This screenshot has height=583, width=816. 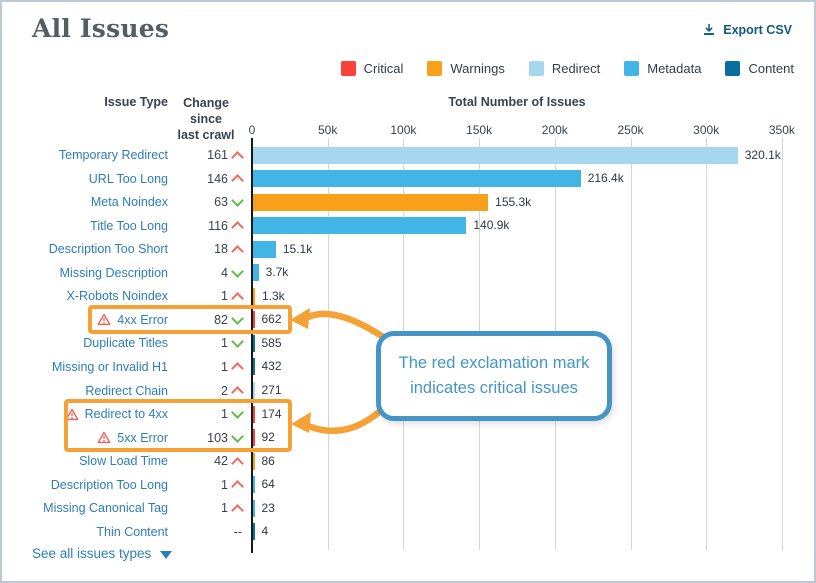 I want to click on bar-value-label: 4, so click(x=265, y=531).